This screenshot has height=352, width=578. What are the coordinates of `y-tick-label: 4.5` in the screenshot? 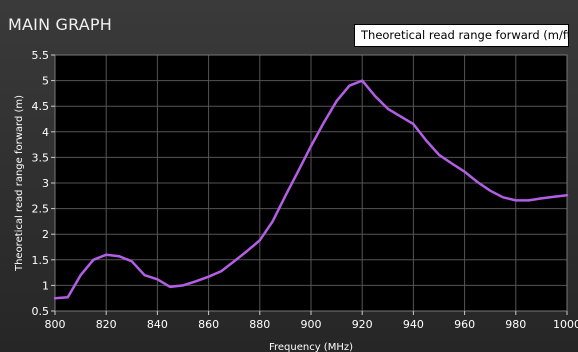 It's located at (41, 106).